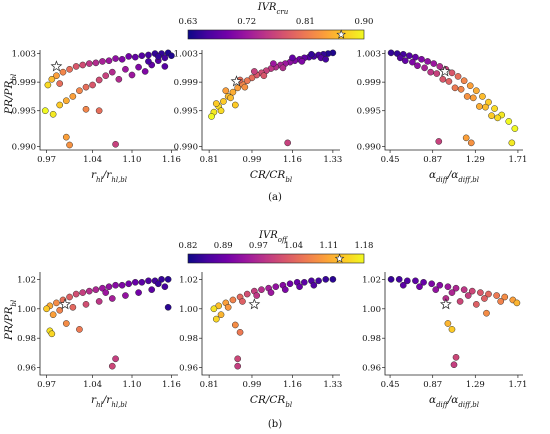 Image resolution: width=550 pixels, height=434 pixels. I want to click on y-tick-label: 0.98, so click(371, 339).